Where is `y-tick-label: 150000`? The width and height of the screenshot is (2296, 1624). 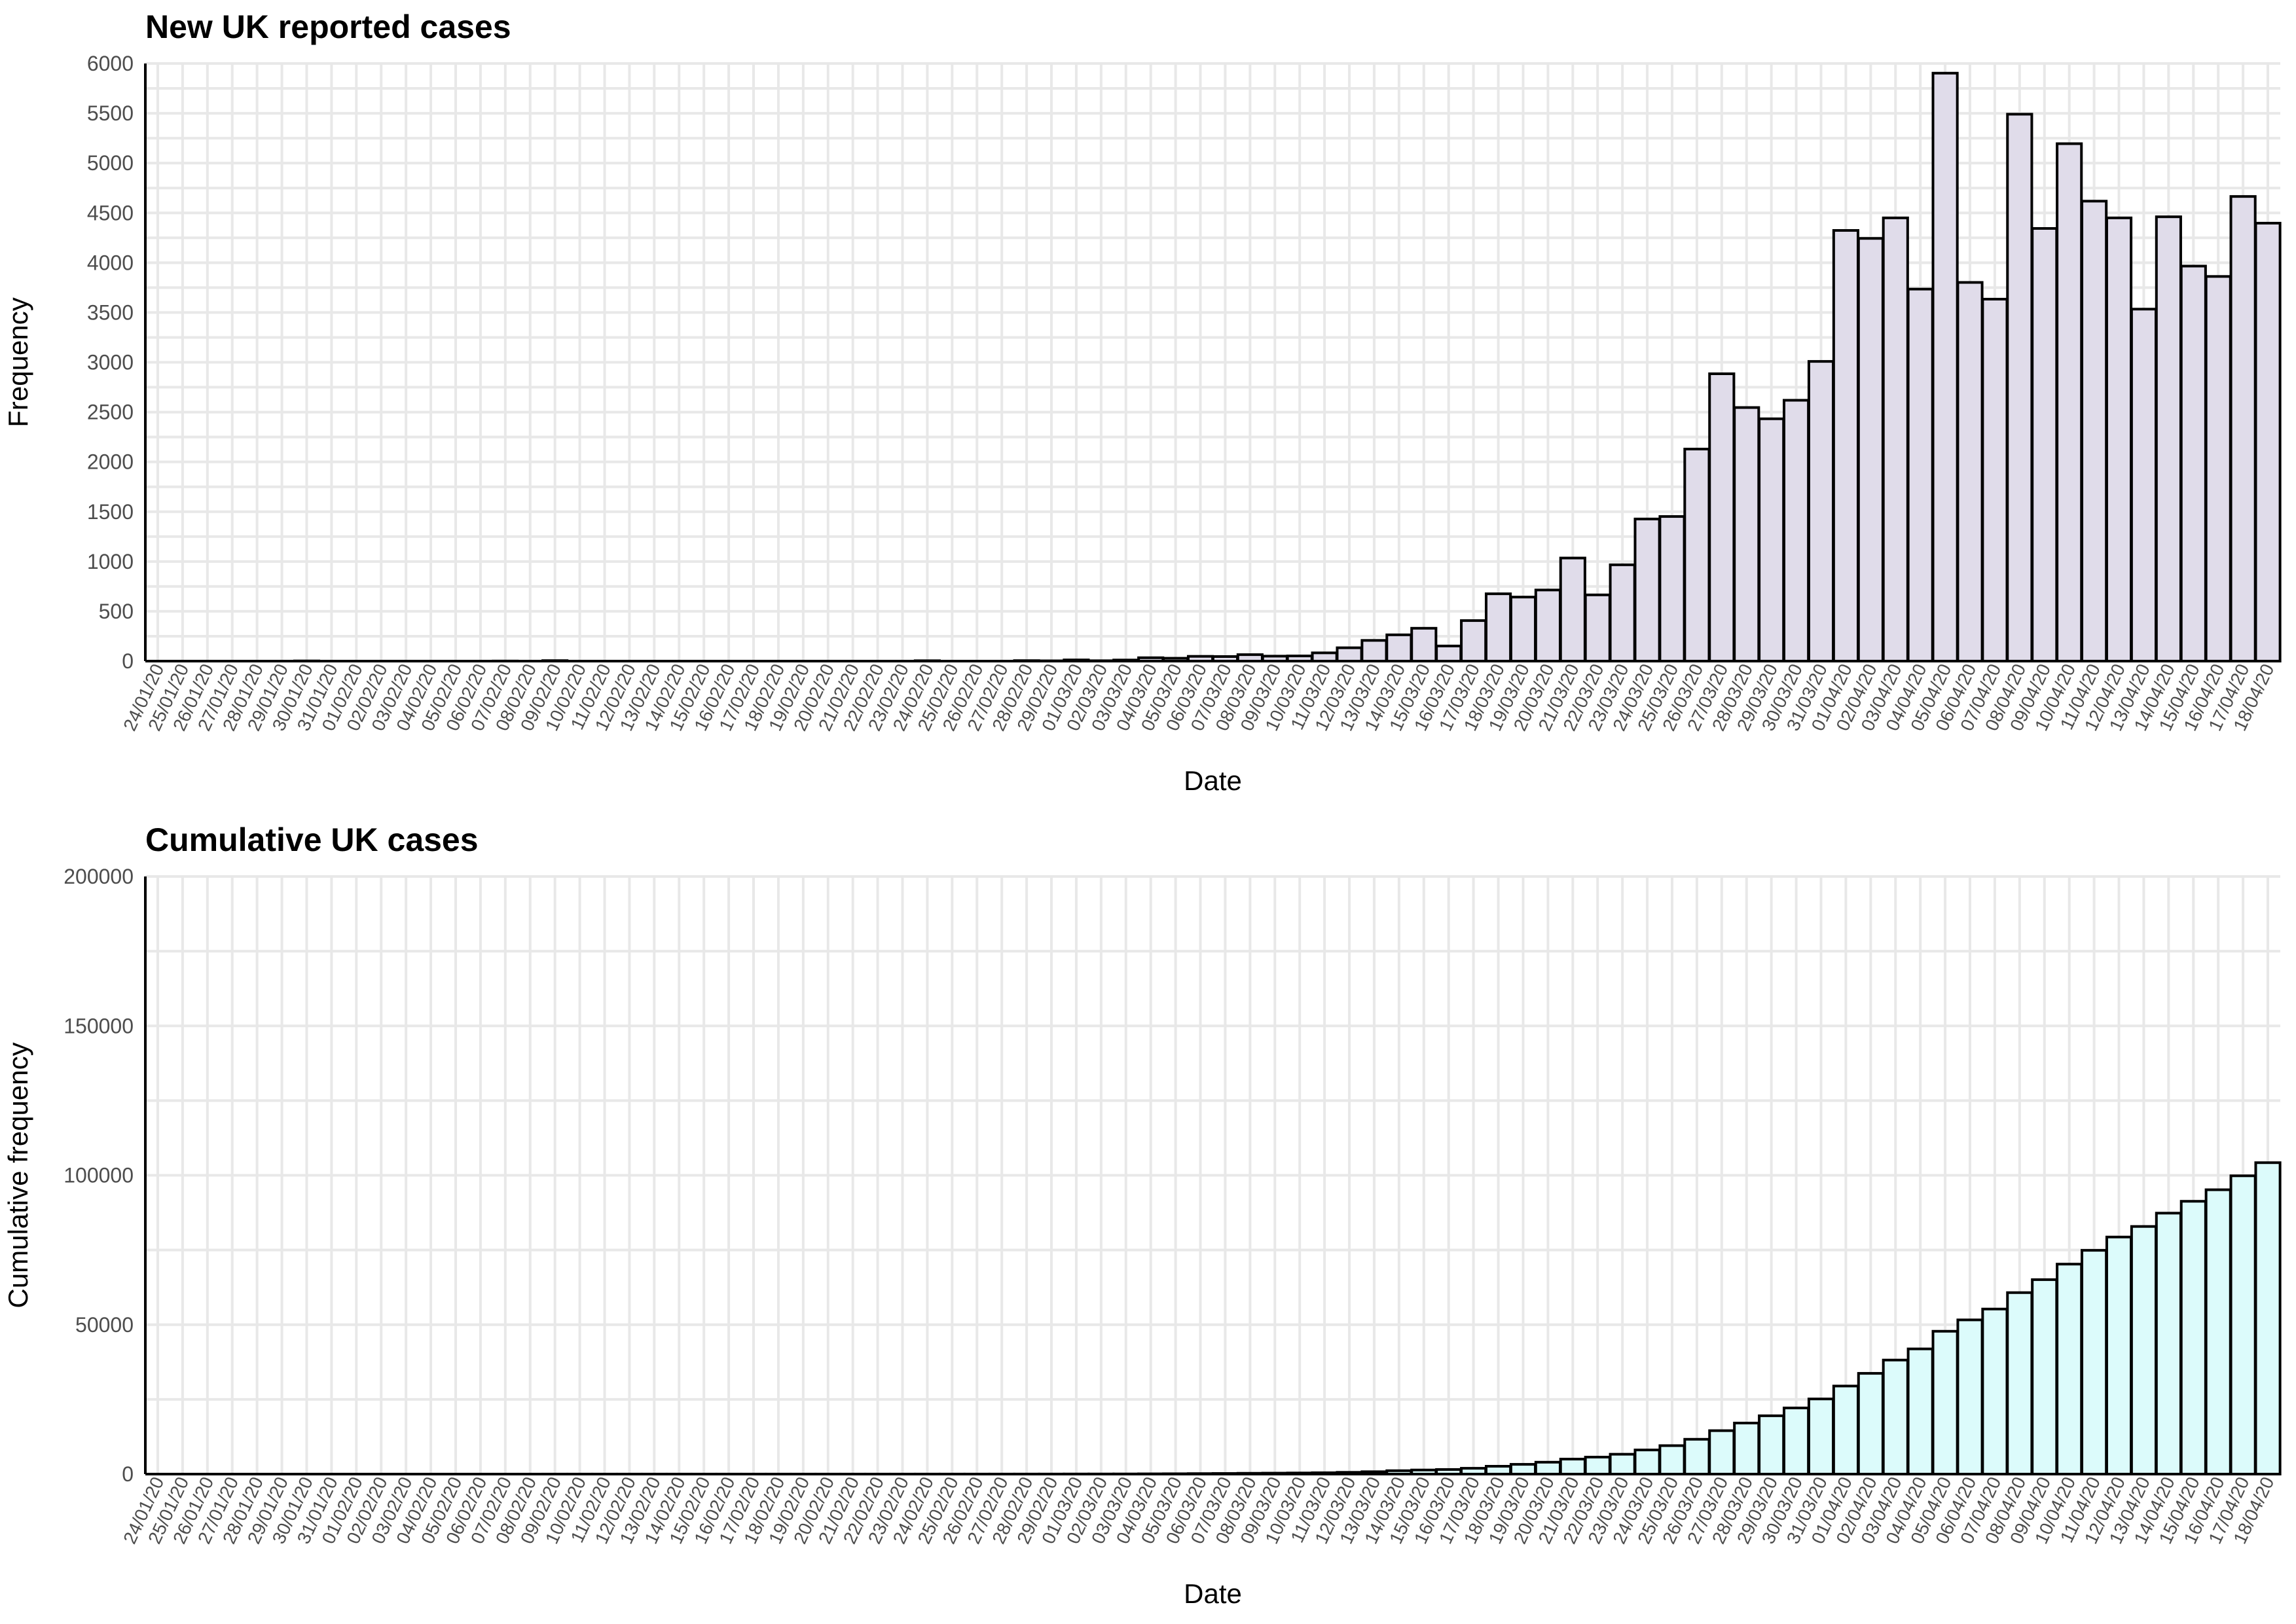 y-tick-label: 150000 is located at coordinates (99, 1026).